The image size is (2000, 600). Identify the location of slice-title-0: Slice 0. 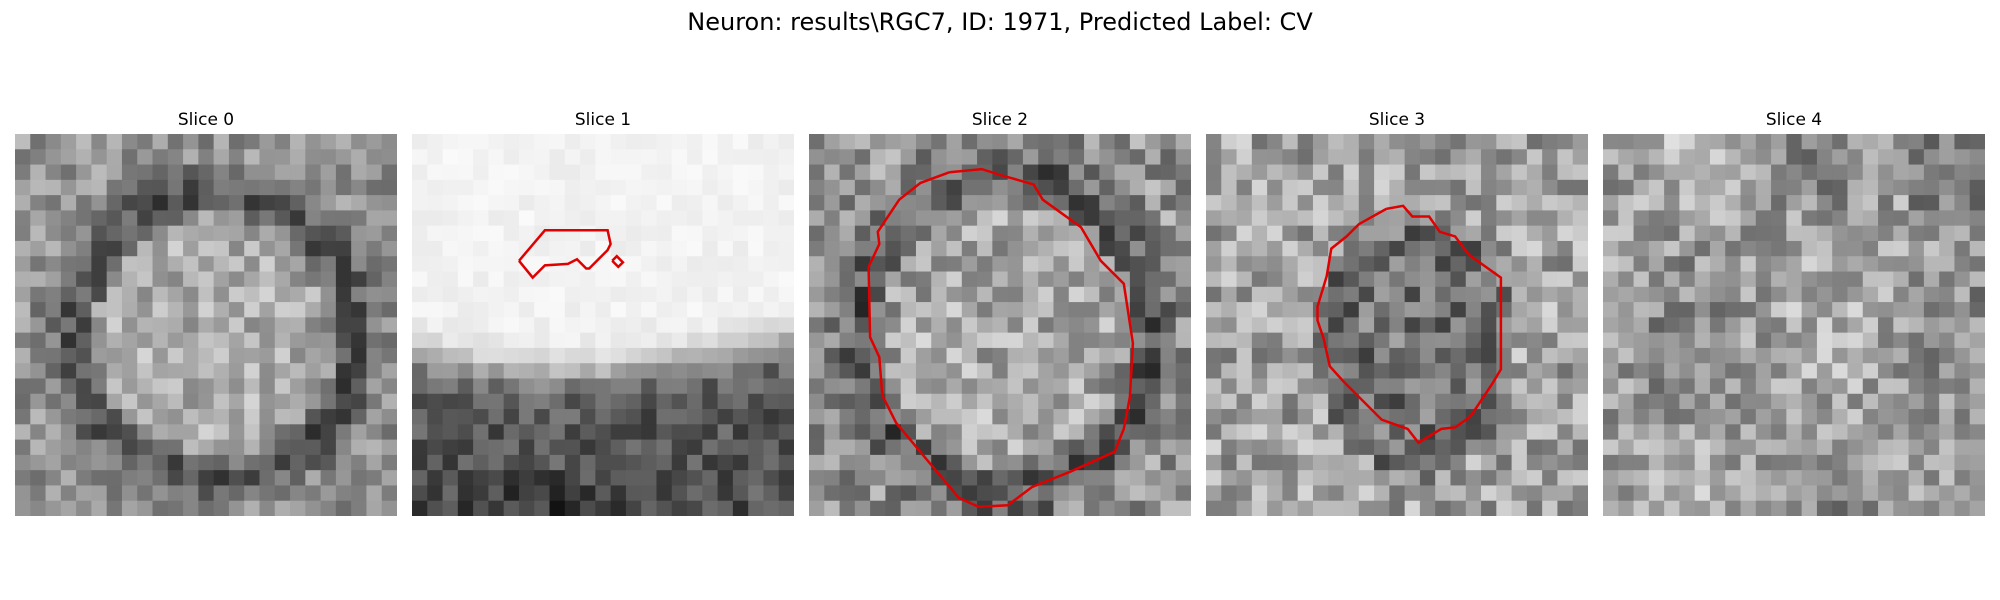
(206, 120).